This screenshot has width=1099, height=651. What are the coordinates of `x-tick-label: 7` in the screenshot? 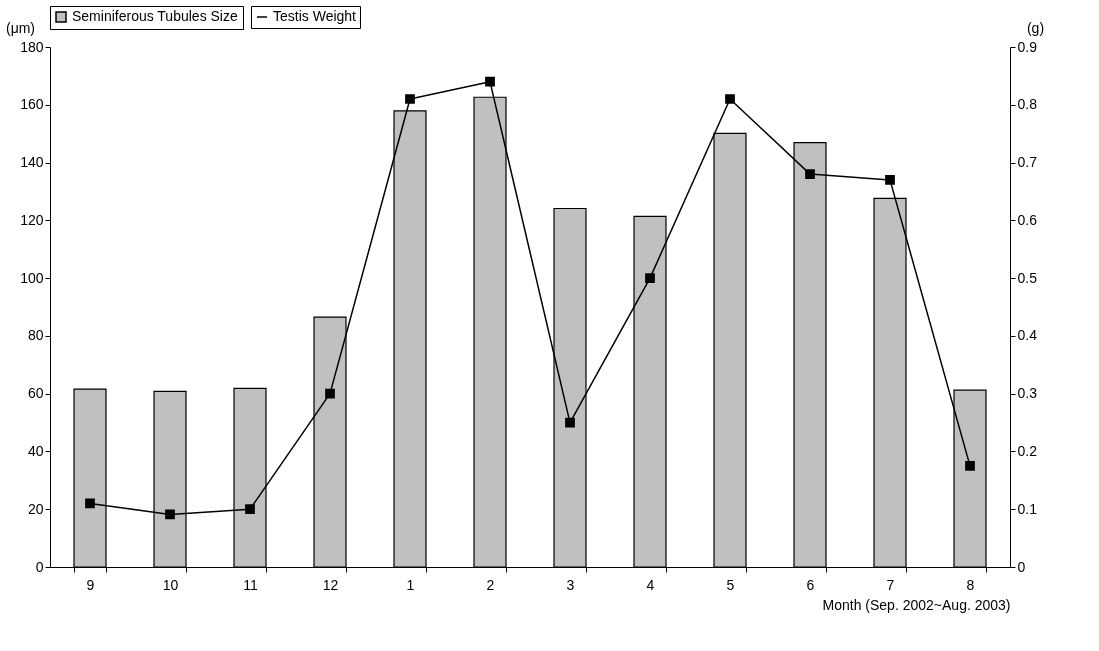 It's located at (890, 584).